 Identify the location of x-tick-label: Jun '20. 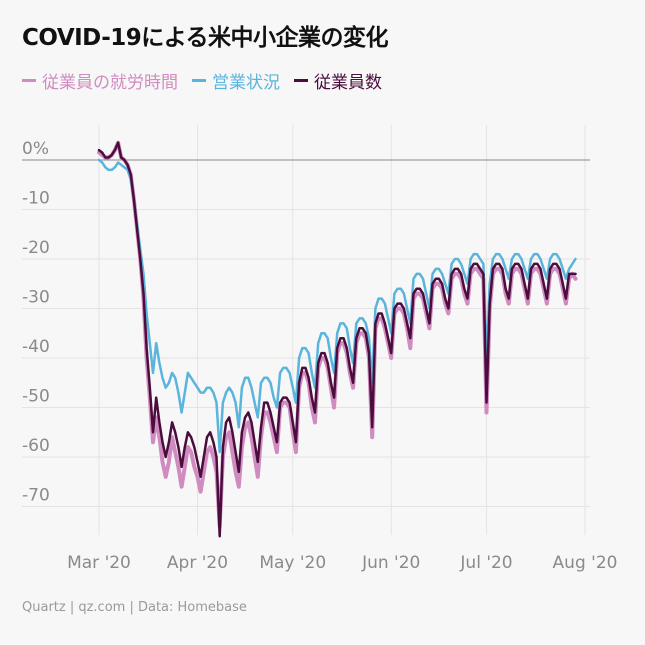
(390, 563).